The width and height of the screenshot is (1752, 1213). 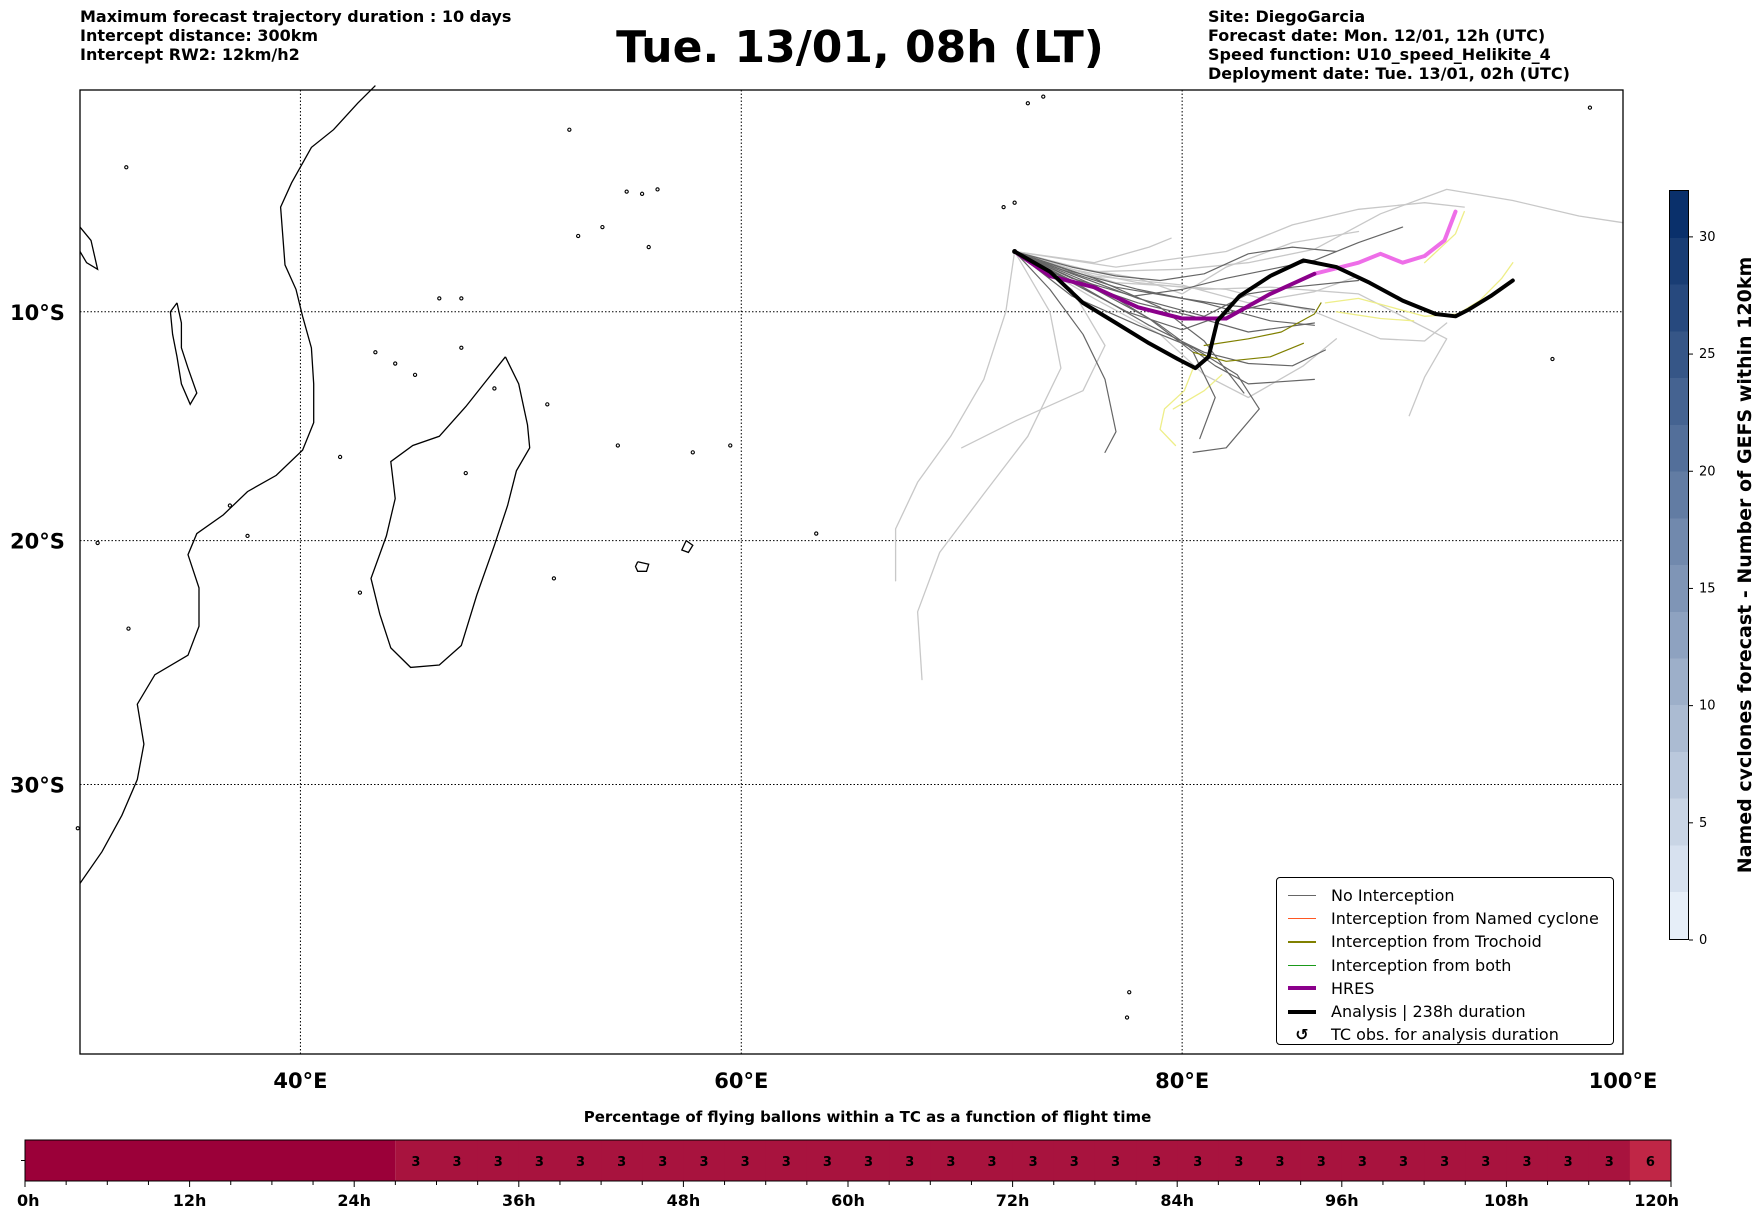 I want to click on timeline-tick-label: 12h, so click(x=190, y=1200).